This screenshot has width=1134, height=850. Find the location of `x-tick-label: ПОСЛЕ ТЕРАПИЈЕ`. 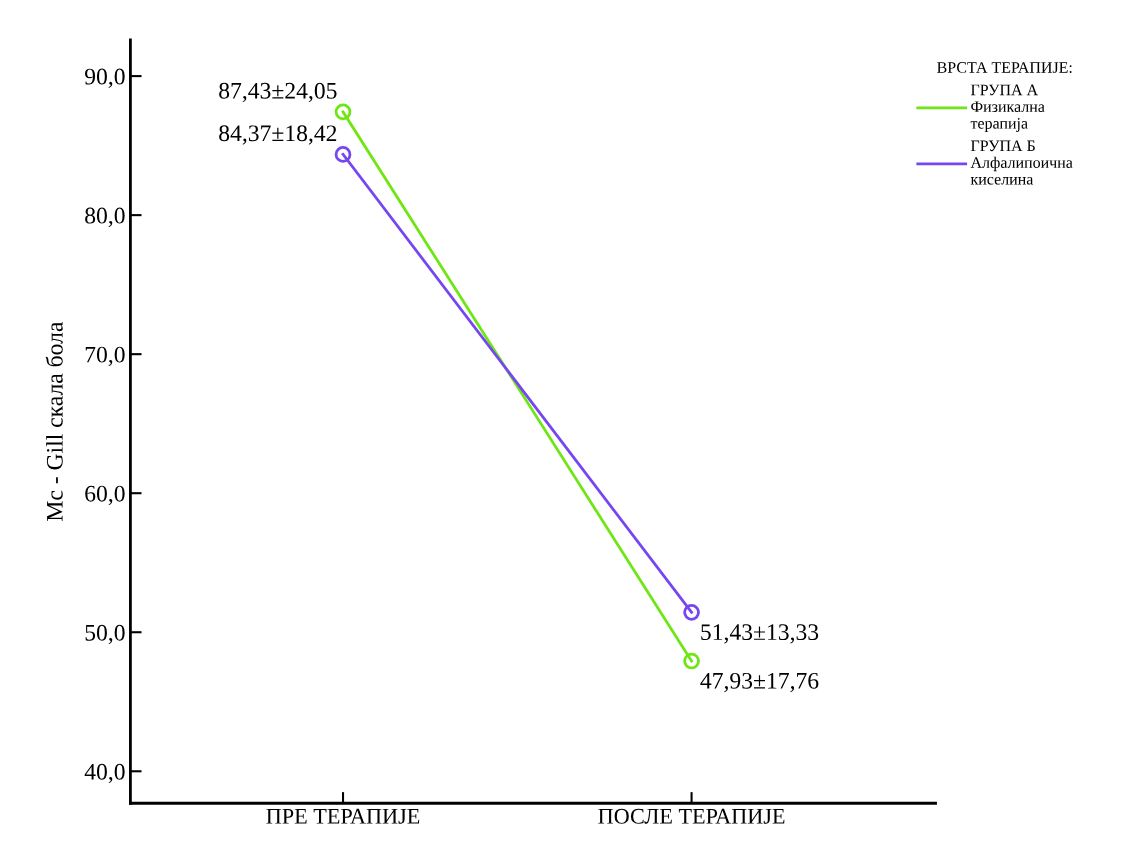

x-tick-label: ПОСЛЕ ТЕРАПИЈЕ is located at coordinates (691, 816).